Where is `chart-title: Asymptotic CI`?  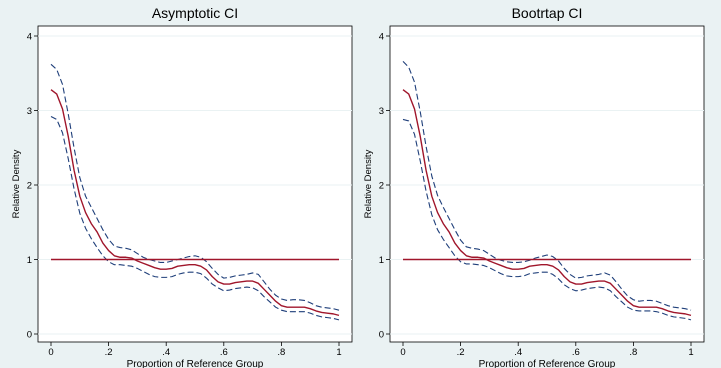 chart-title: Asymptotic CI is located at coordinates (195, 13).